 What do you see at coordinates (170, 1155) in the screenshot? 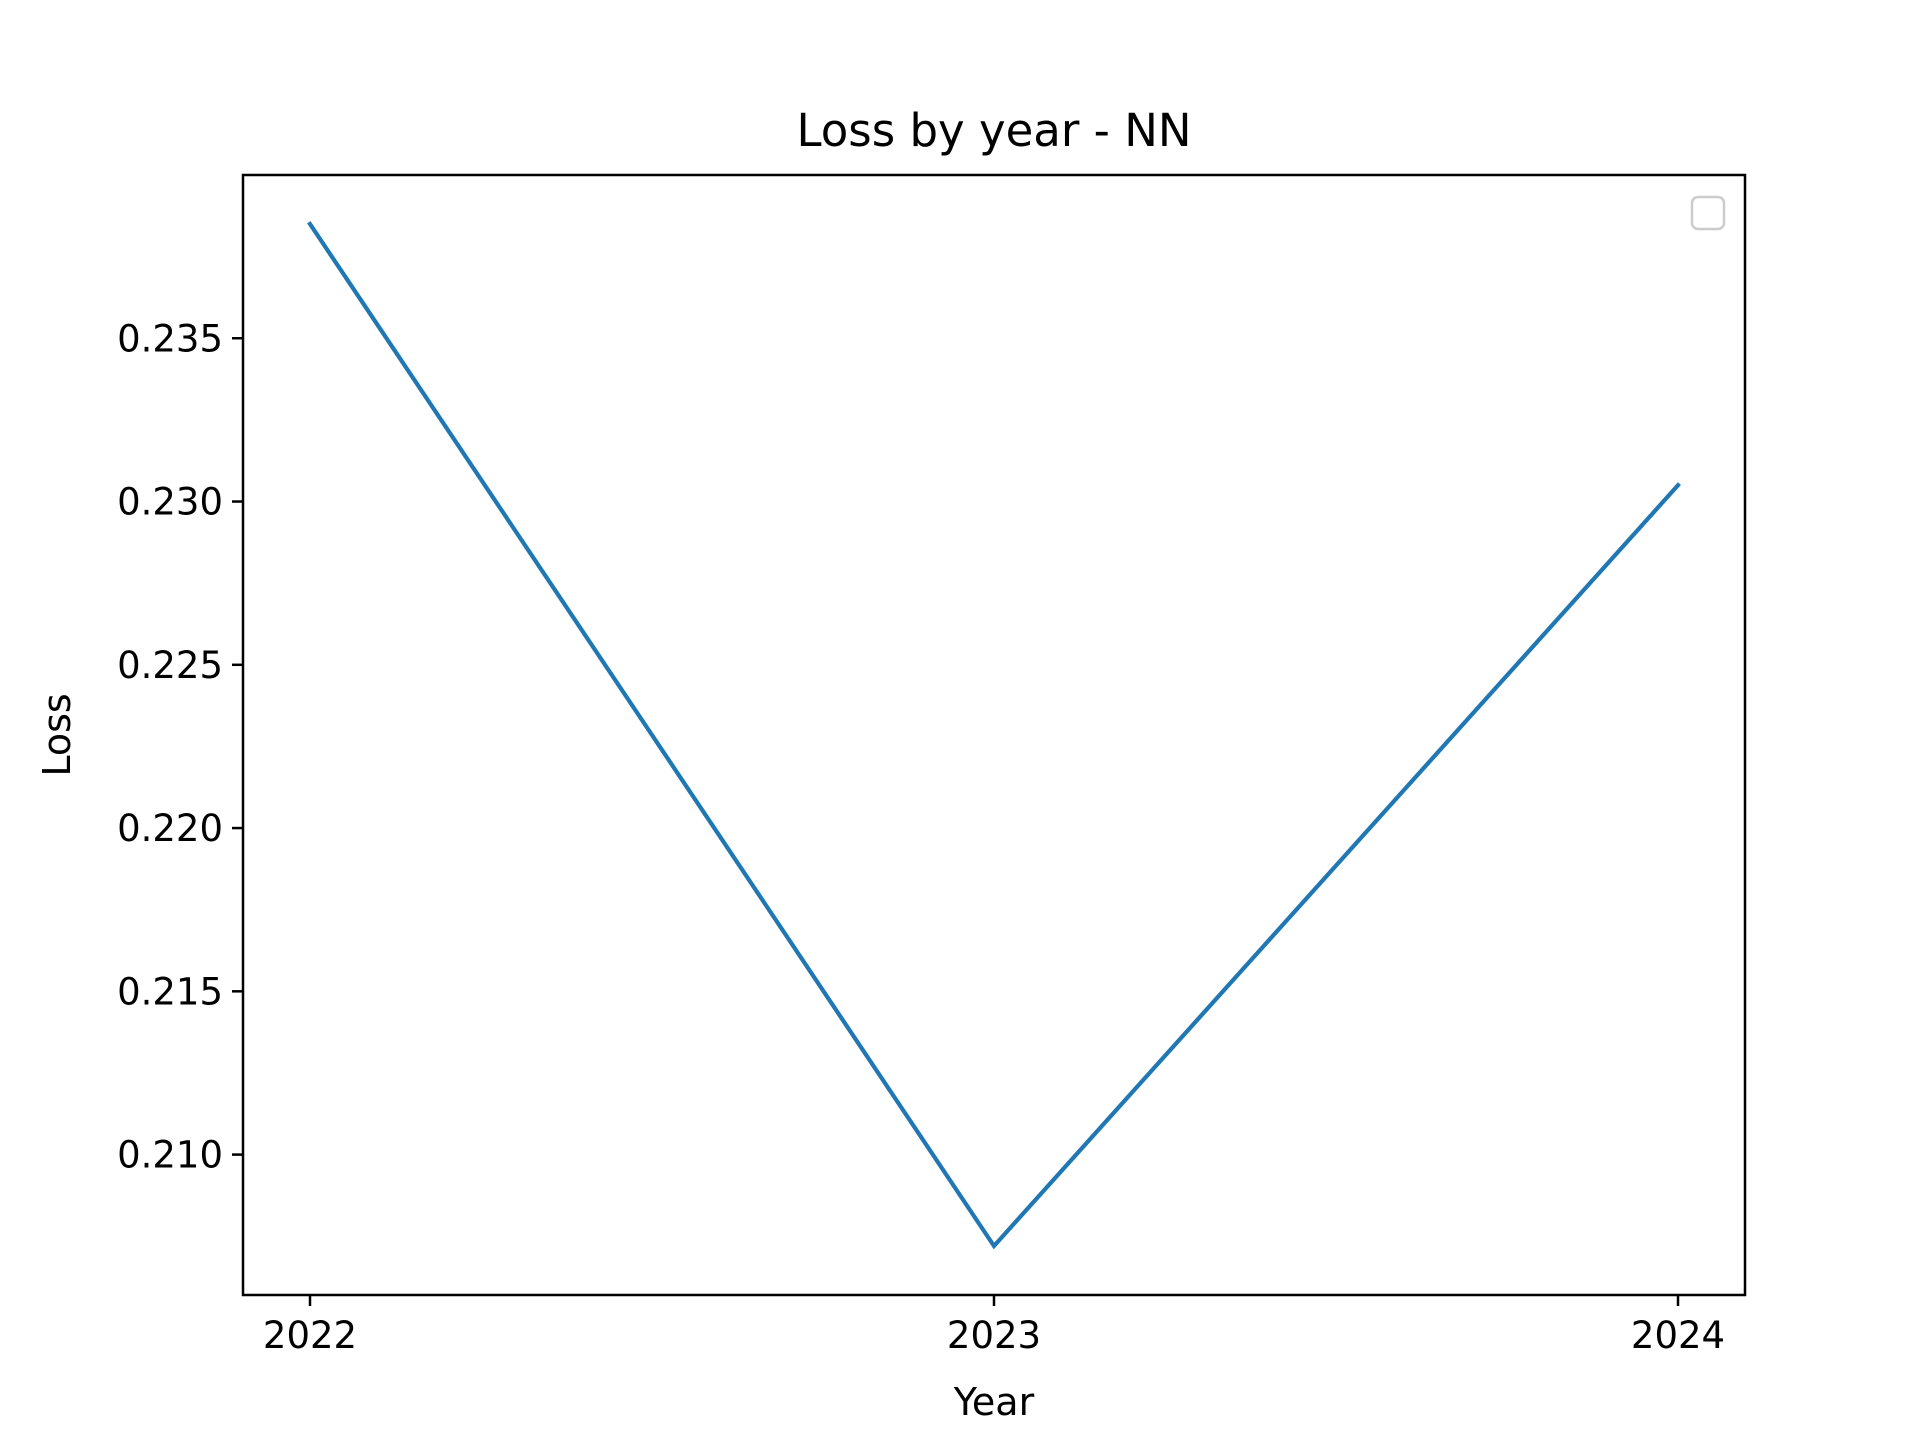
I see `y-tick-label: 0.210` at bounding box center [170, 1155].